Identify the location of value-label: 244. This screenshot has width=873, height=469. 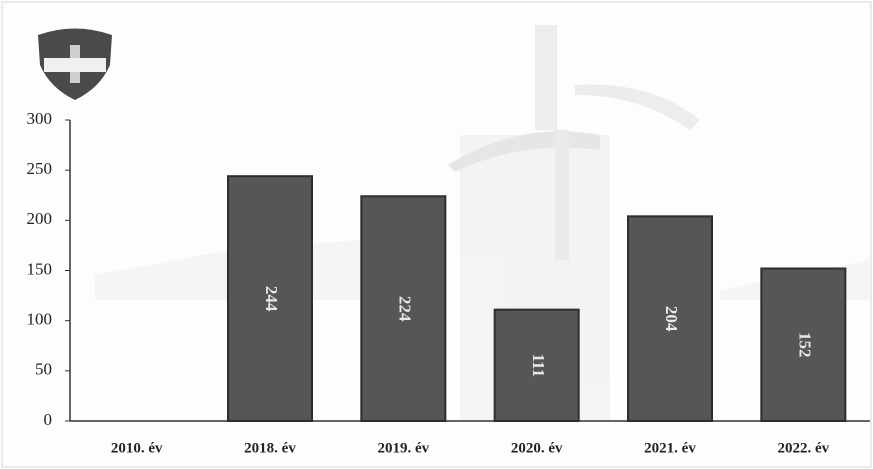
(271, 299).